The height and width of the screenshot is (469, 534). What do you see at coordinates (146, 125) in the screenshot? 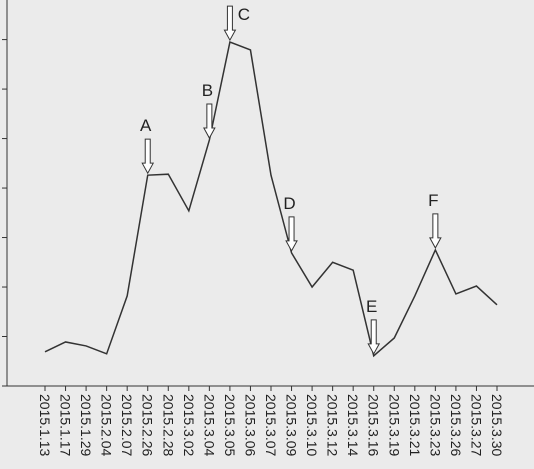
I see `annotation-label: A` at bounding box center [146, 125].